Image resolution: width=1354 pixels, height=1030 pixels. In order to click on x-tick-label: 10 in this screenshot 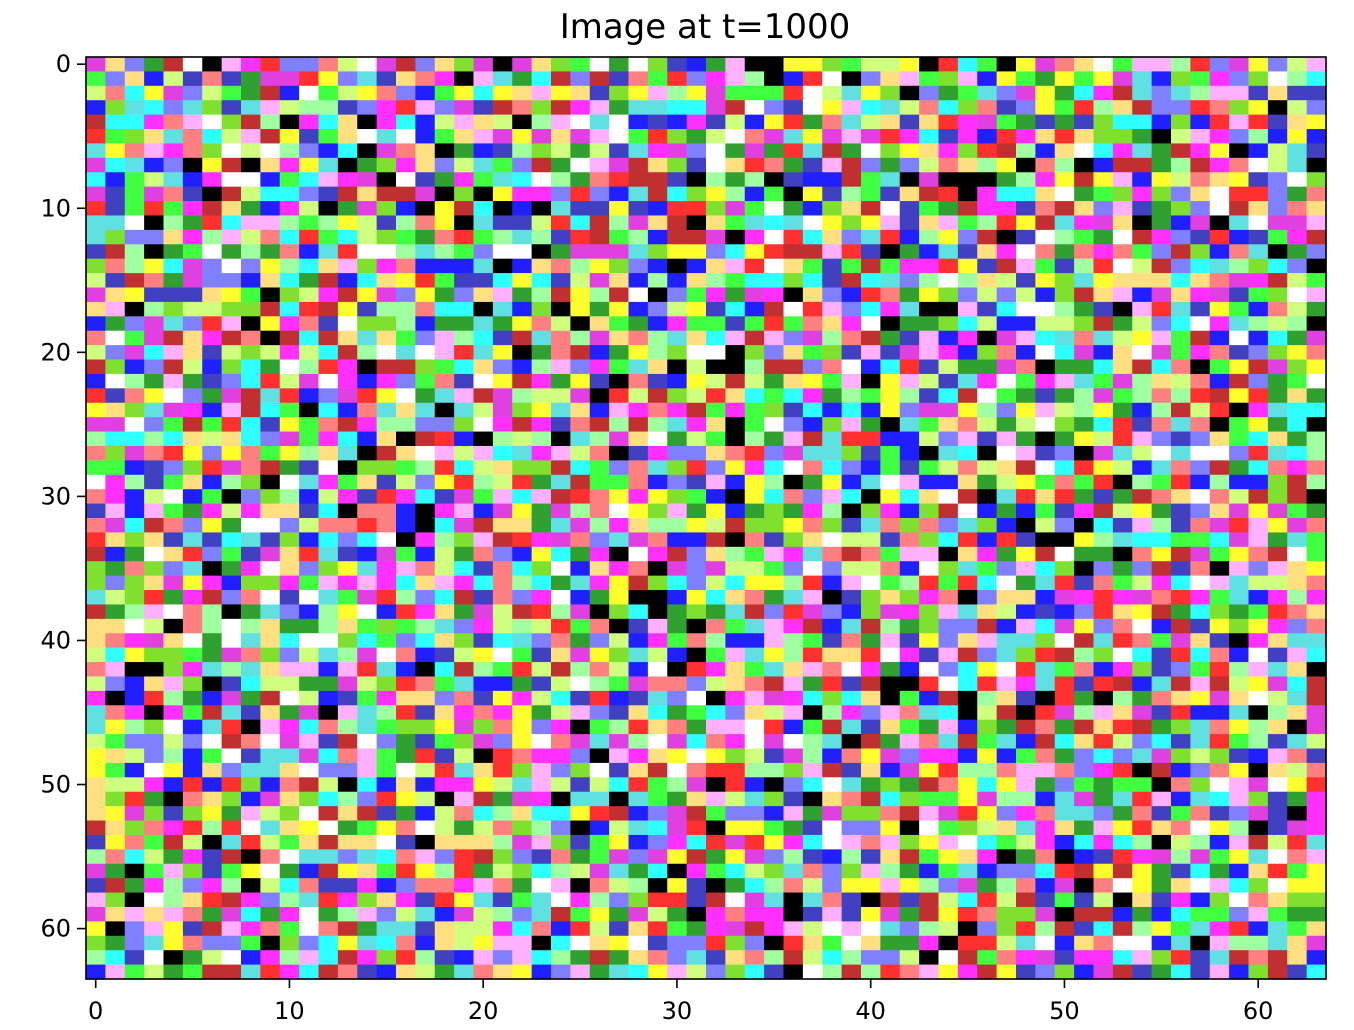, I will do `click(289, 1011)`.